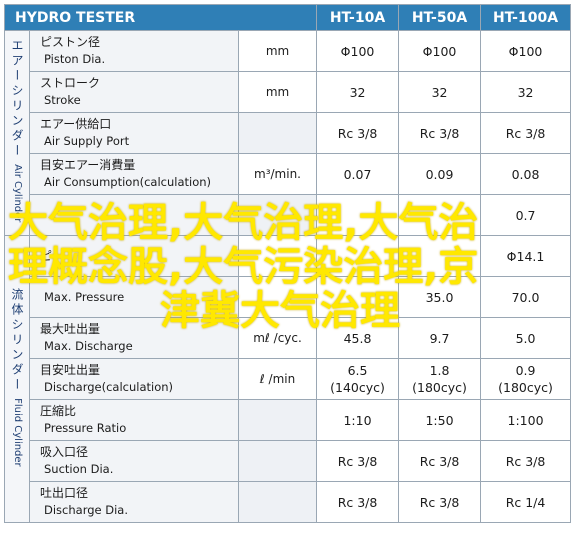 Image resolution: width=572 pixels, height=533 pixels. I want to click on row-label: ピストン径 Piston Dia., so click(134, 51).